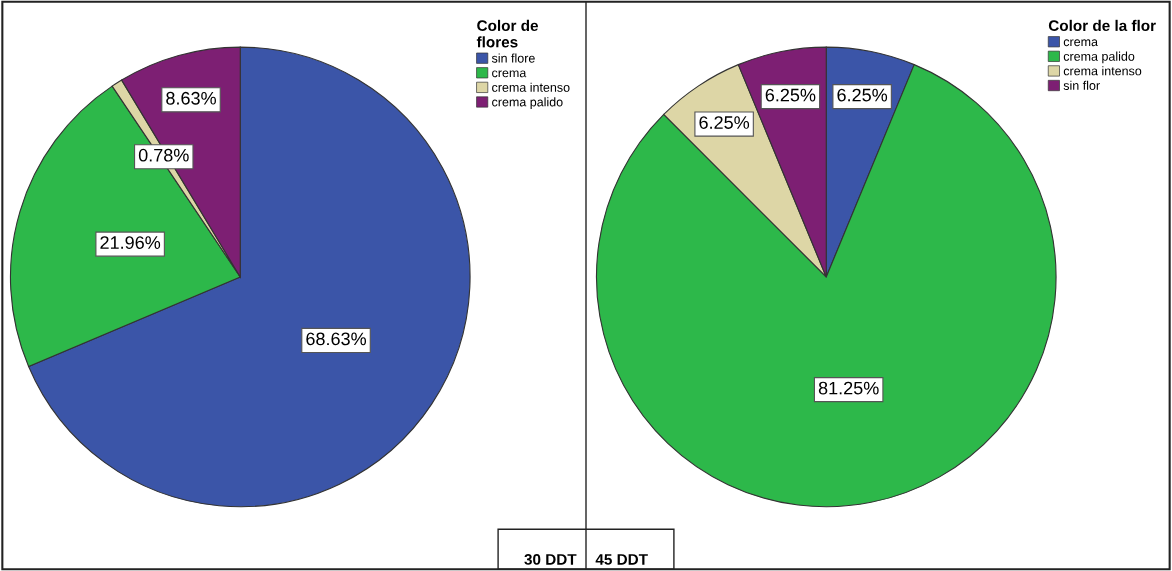  I want to click on legend-label: sin flor, so click(1081, 85).